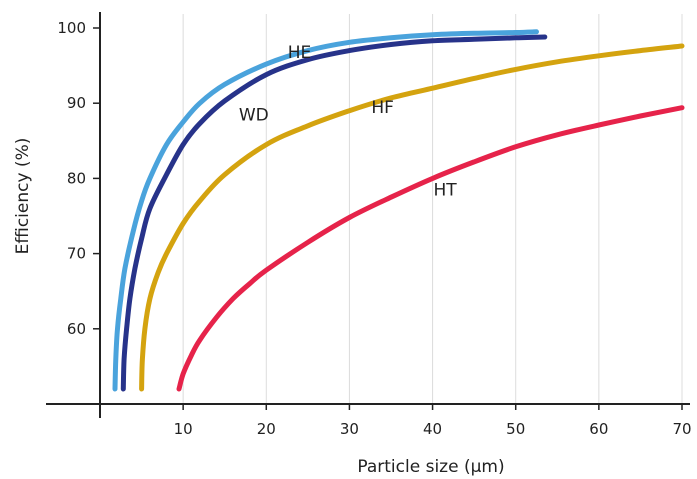 This screenshot has height=479, width=697. Describe the element at coordinates (382, 108) in the screenshot. I see `series-label-hf: HF` at that location.